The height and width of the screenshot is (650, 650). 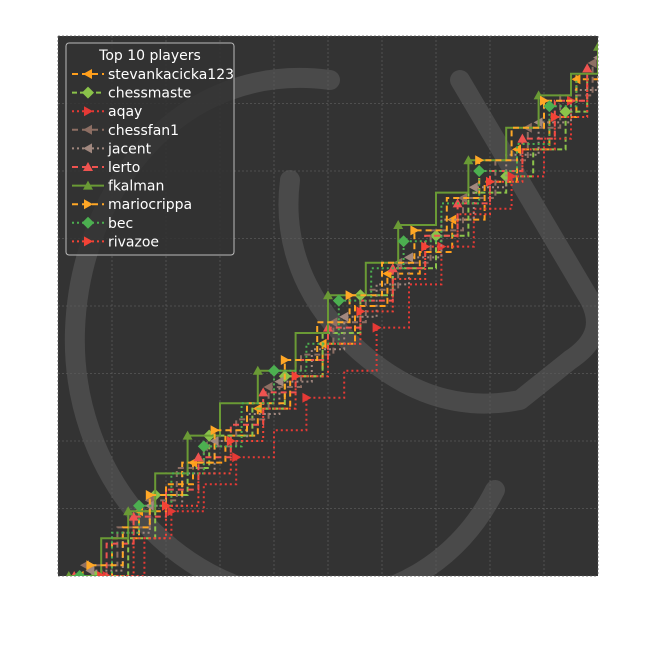 I want to click on legend-item-jacent: jacent, so click(x=112, y=149).